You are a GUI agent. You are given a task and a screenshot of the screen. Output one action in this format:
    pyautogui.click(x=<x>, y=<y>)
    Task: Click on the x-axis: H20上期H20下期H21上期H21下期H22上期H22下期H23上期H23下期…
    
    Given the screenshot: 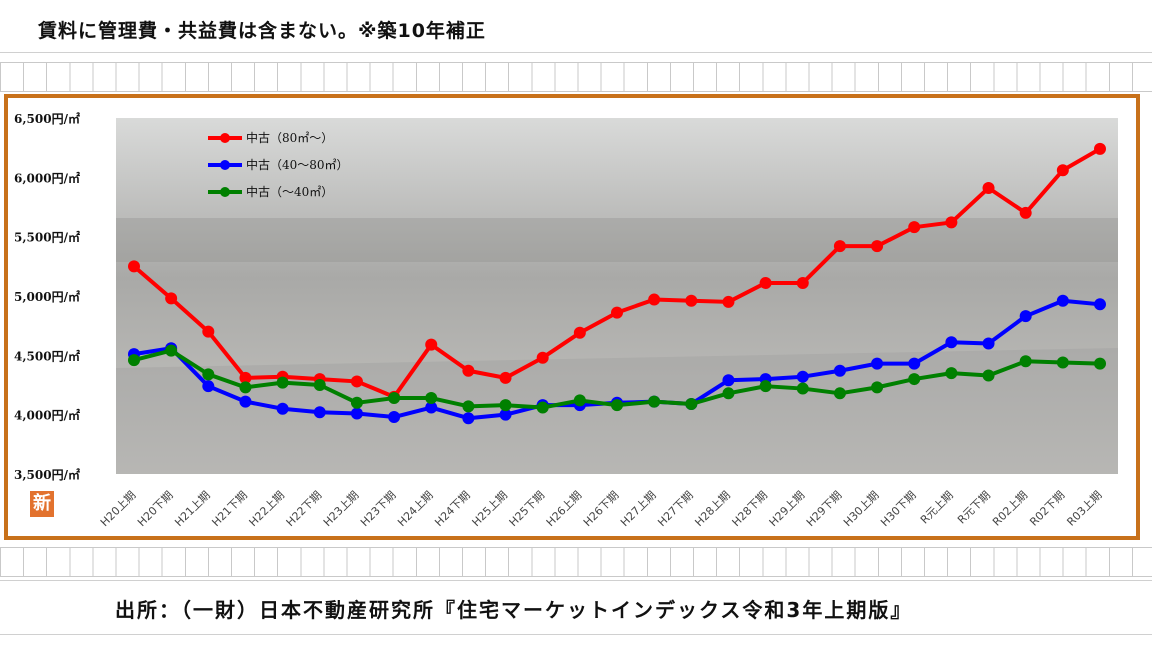 What is the action you would take?
    pyautogui.click(x=601, y=509)
    